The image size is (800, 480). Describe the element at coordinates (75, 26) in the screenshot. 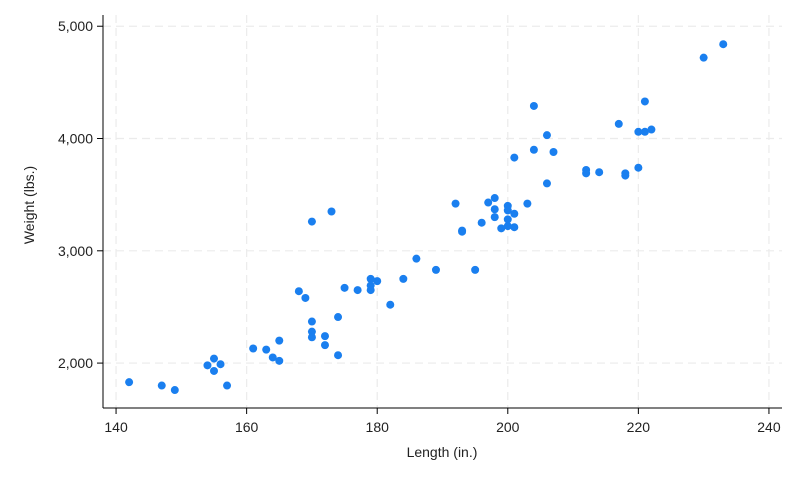

I see `y-tick-label: 5,000` at that location.